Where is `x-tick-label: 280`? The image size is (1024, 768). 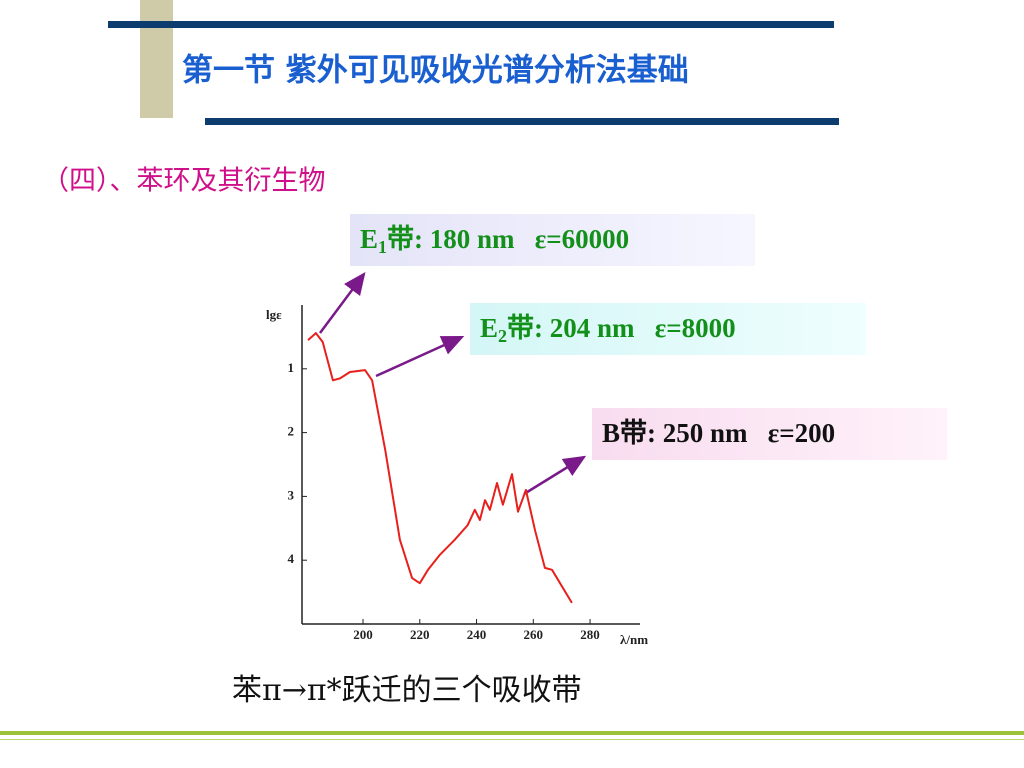 x-tick-label: 280 is located at coordinates (590, 634).